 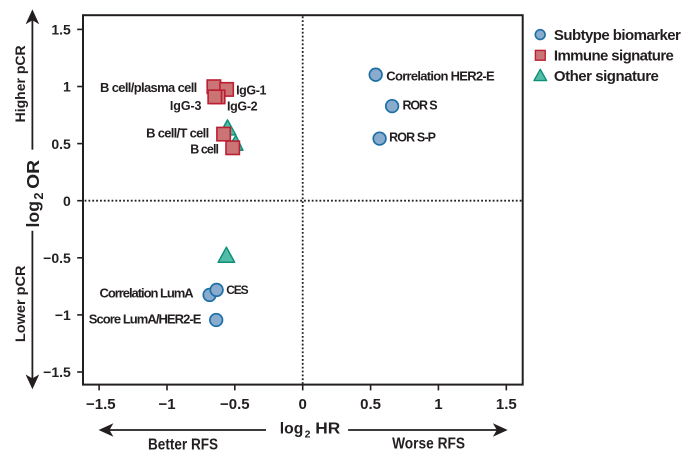 What do you see at coordinates (20, 83) in the screenshot?
I see `svg-text: Higher pCR` at bounding box center [20, 83].